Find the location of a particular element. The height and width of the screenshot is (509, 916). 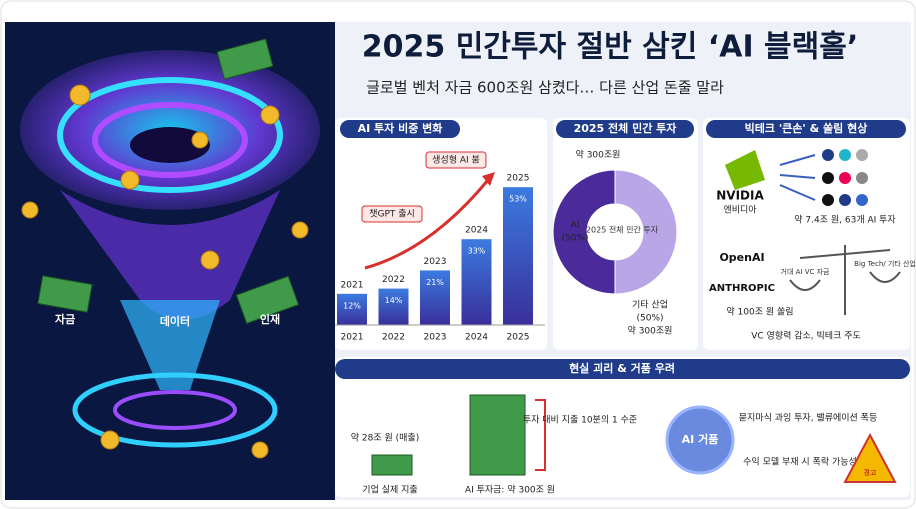

year-label: 2021 is located at coordinates (352, 285).